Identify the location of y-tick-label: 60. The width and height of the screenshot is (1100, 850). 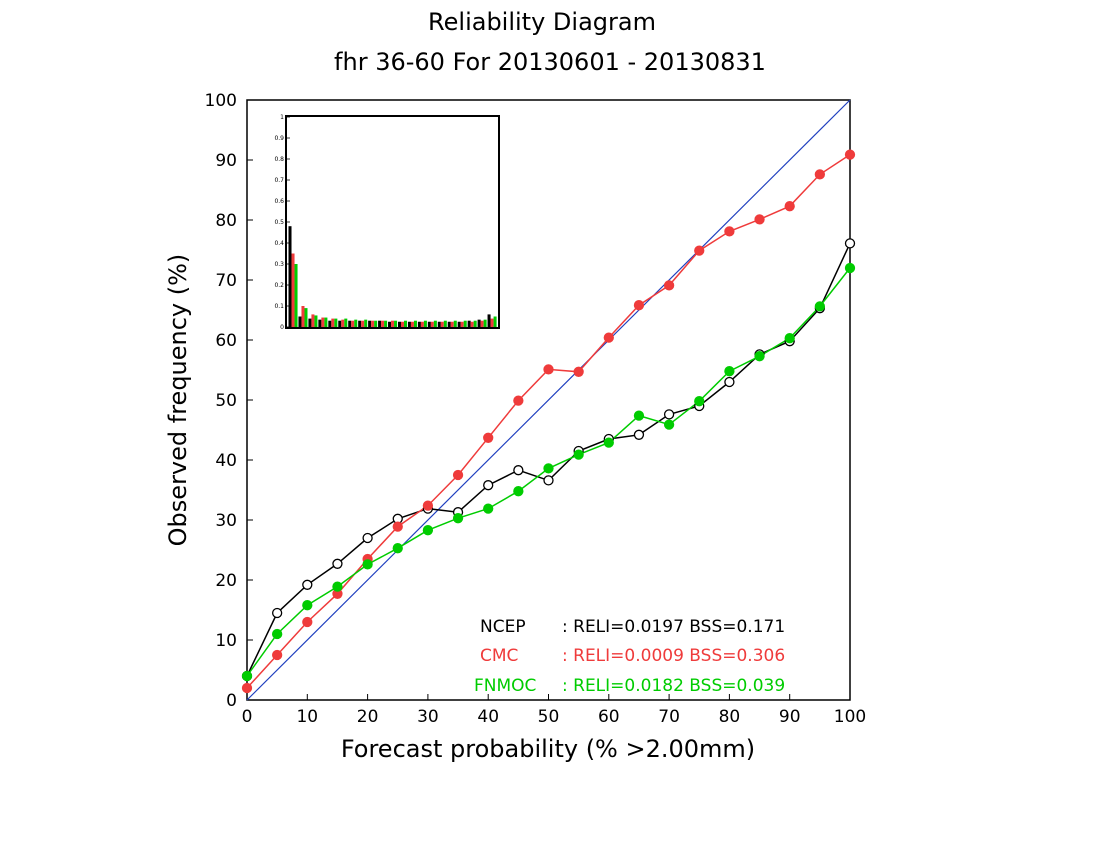
(226, 341).